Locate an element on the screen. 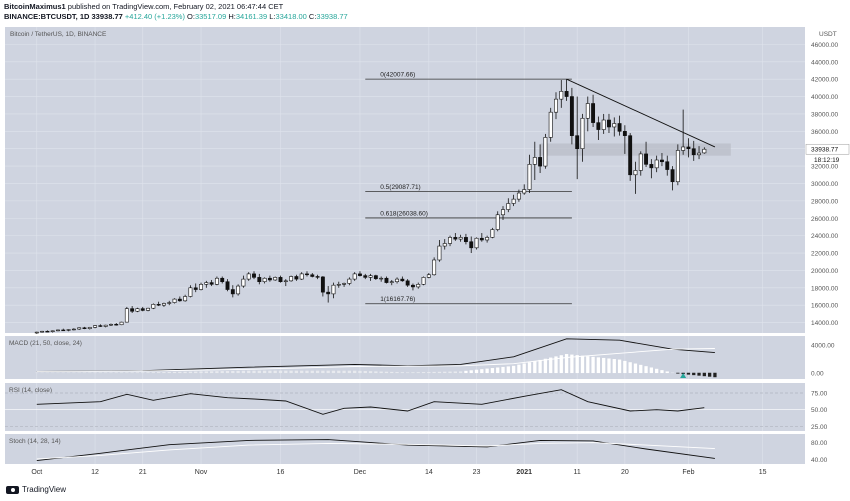 The width and height of the screenshot is (850, 501). time-tick-label: Nov is located at coordinates (201, 472).